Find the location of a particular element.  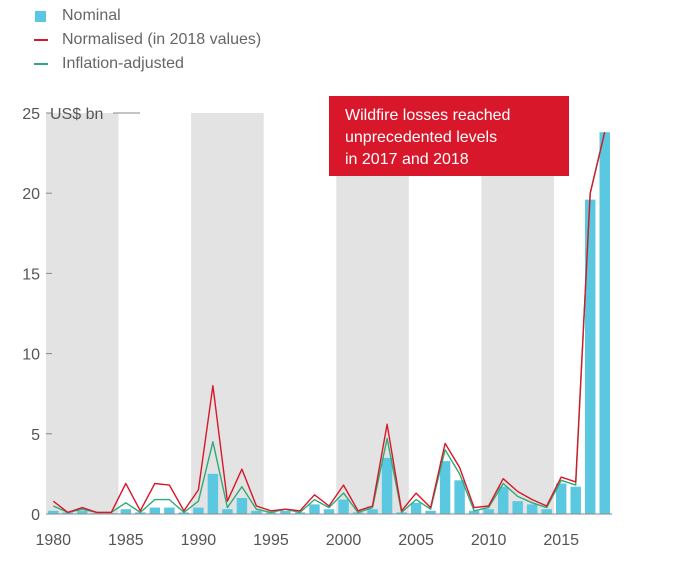

legend-item-nominal: Nominal is located at coordinates (147, 16).